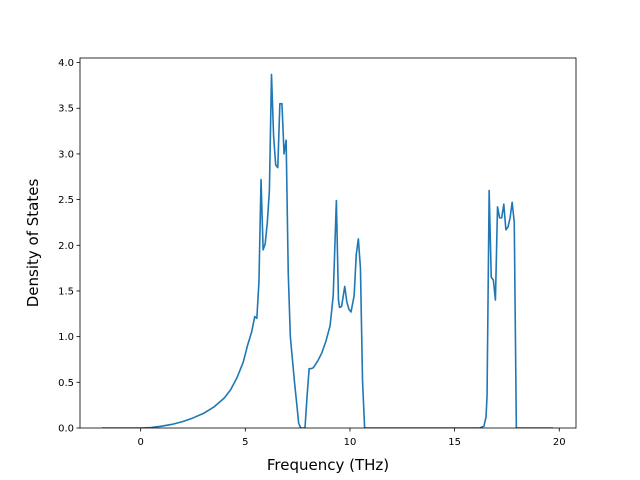 This screenshot has width=640, height=480. Describe the element at coordinates (66, 63) in the screenshot. I see `y-tick-label: 4.0` at that location.